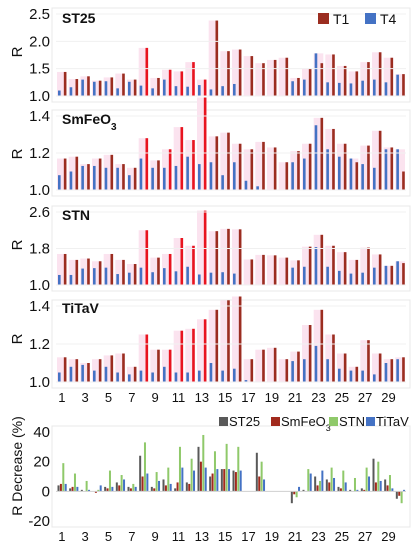 The image size is (416, 550). What do you see at coordinates (39, 212) in the screenshot?
I see `y-tick-label: 2.6` at bounding box center [39, 212].